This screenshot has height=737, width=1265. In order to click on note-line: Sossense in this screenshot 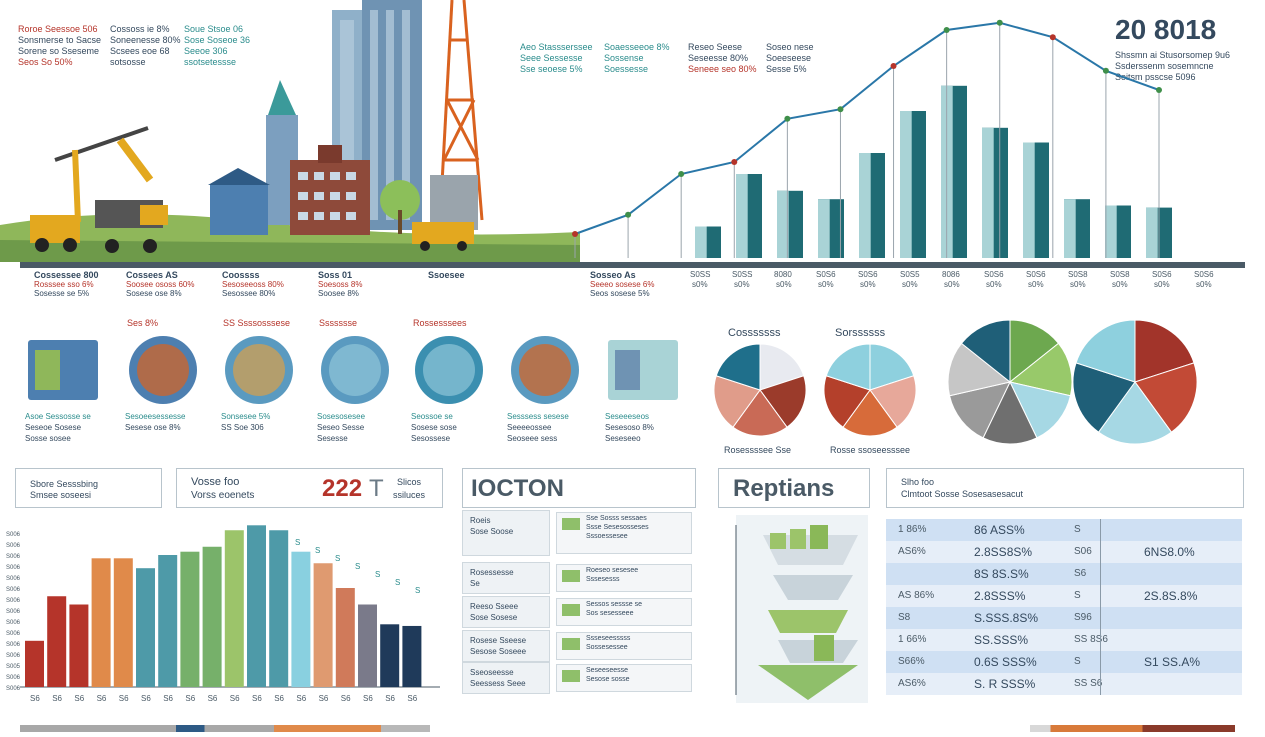, I will do `click(624, 58)`.